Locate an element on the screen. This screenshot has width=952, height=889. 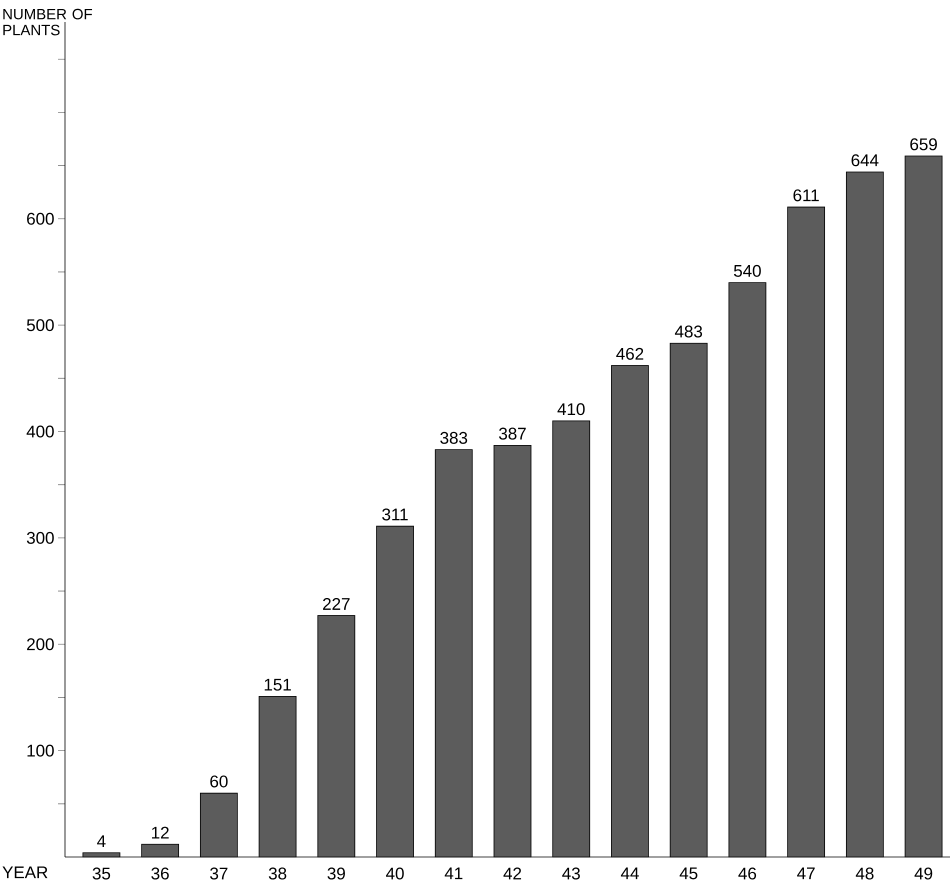
data-label: 311 is located at coordinates (395, 514).